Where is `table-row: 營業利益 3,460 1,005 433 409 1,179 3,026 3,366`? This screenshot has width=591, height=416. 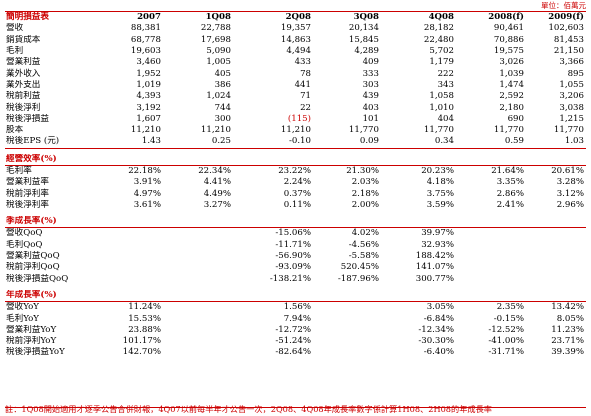
table-row: 營業利益 3,460 1,005 433 409 1,179 3,026 3,366 is located at coordinates (295, 62).